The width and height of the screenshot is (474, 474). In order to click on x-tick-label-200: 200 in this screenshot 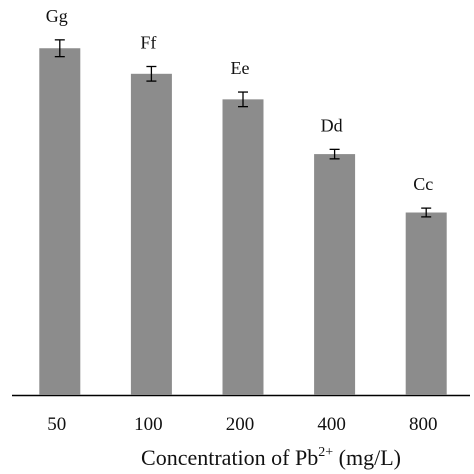, I will do `click(240, 424)`.